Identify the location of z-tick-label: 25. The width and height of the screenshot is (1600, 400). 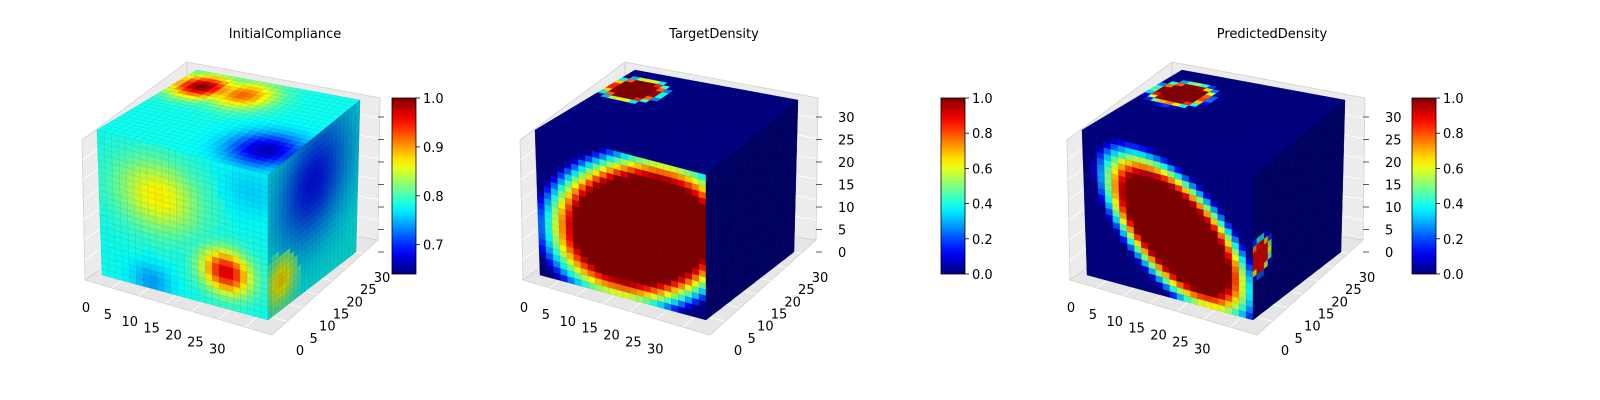
(846, 141).